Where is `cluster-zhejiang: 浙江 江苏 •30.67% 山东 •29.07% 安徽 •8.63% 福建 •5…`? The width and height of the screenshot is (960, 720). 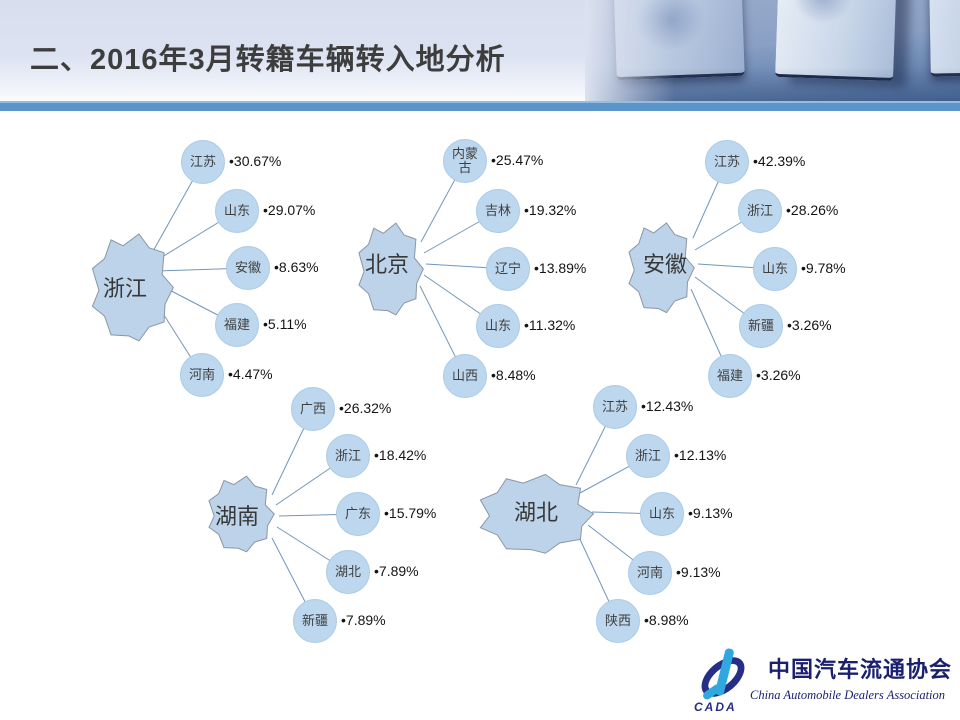 cluster-zhejiang: 浙江 江苏 •30.67% 山东 •29.07% 安徽 •8.63% 福建 •5… is located at coordinates (230, 272).